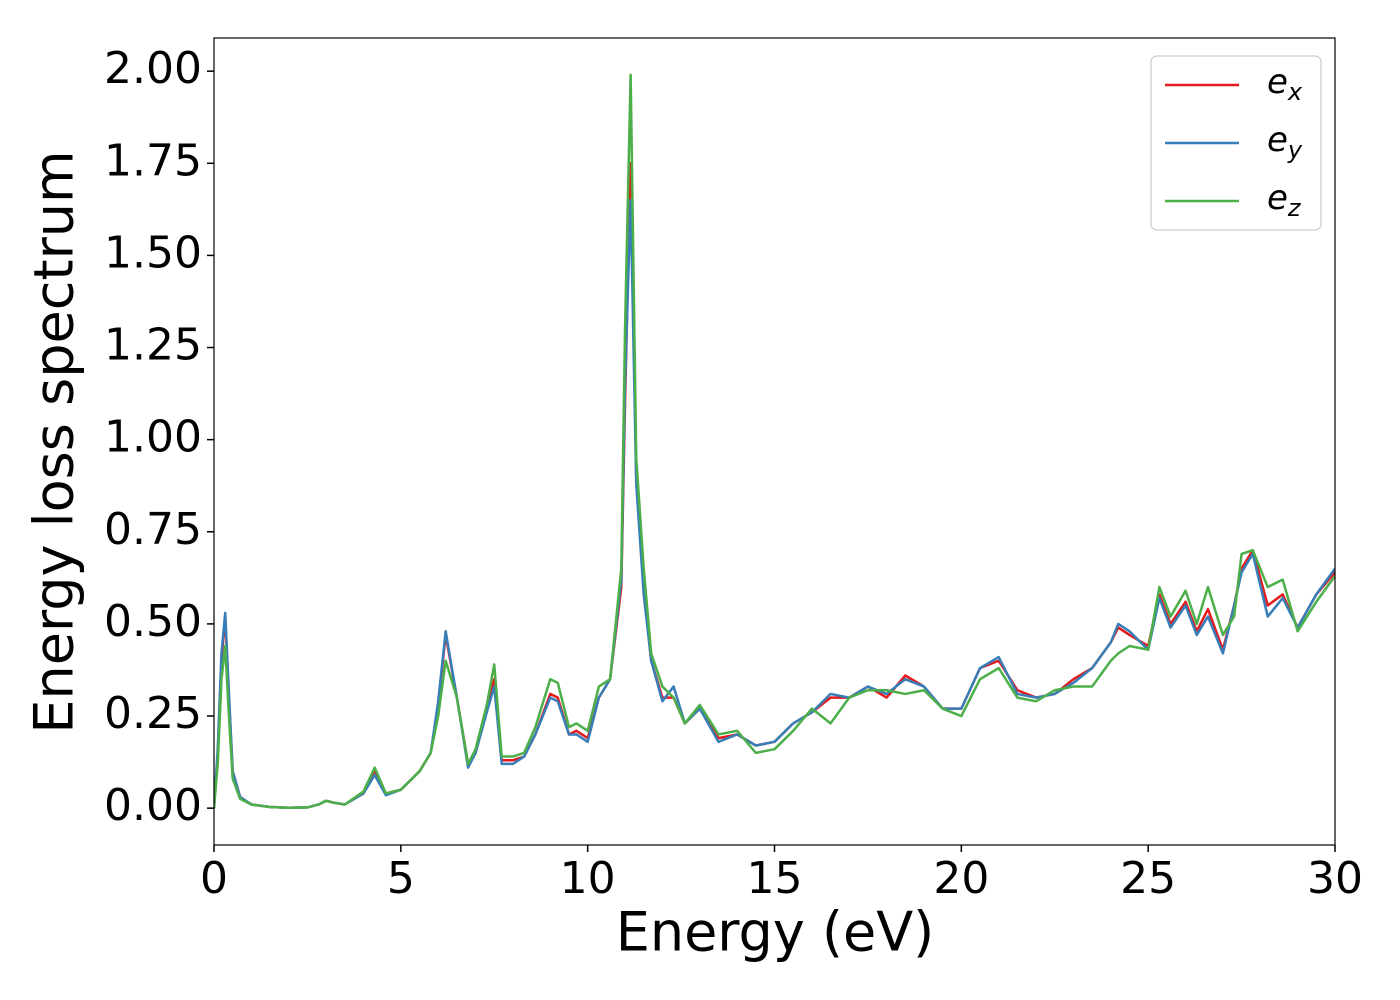 The image size is (1400, 1000). Describe the element at coordinates (1335, 878) in the screenshot. I see `x-tick-label: 30` at that location.